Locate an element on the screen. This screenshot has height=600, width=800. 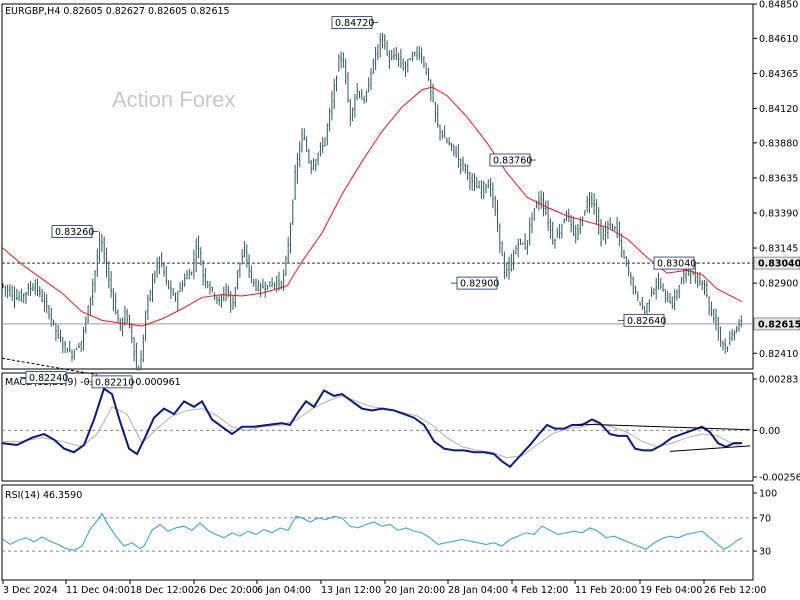
time-tick-label: 18 Dec 12:00 is located at coordinates (162, 590).